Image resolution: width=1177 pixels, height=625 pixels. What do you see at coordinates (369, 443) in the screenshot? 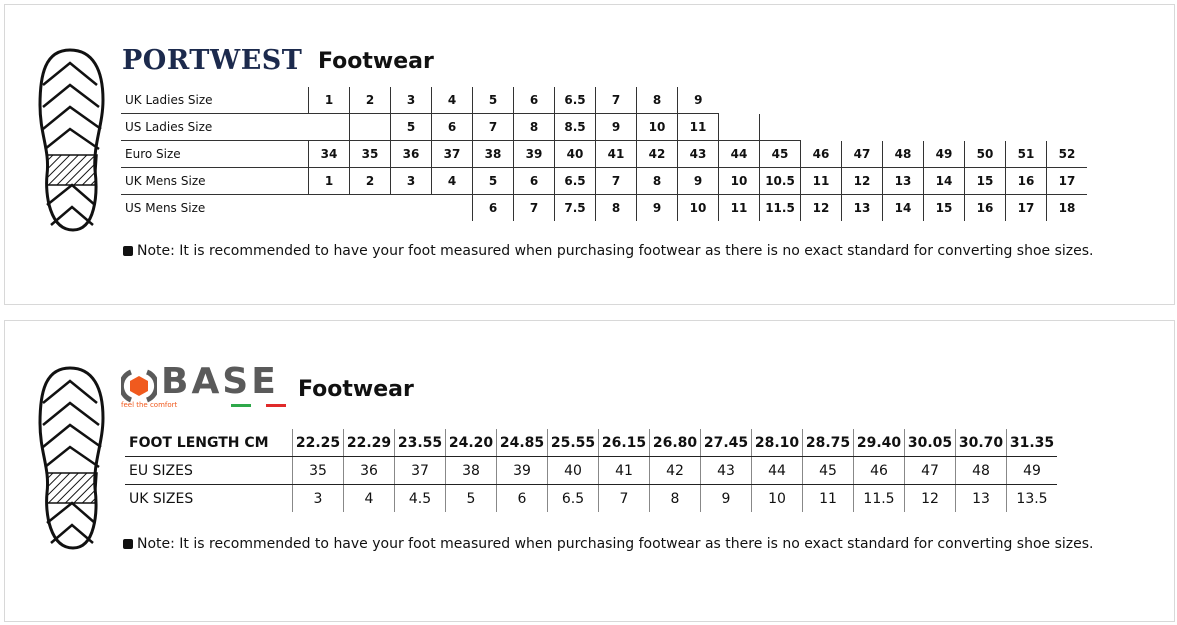
I see `size-cell: 22.29` at bounding box center [369, 443].